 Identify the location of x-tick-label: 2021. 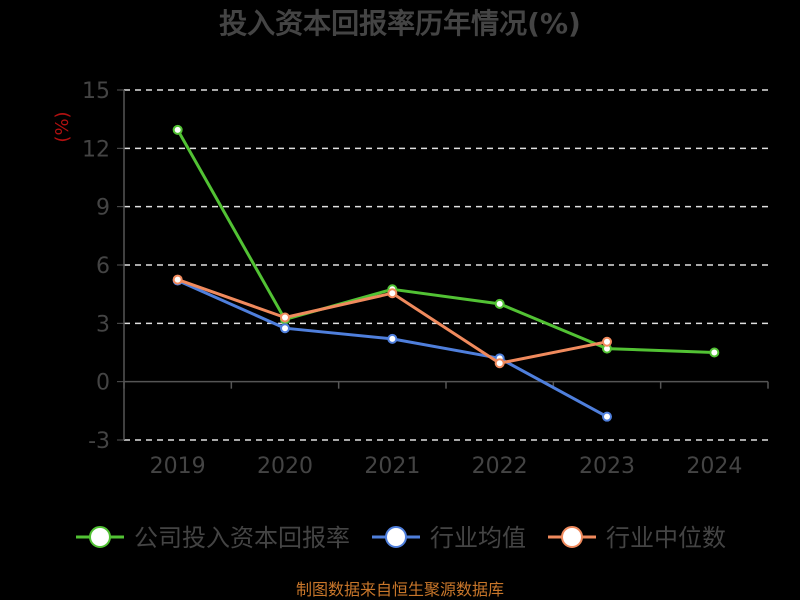
(392, 466).